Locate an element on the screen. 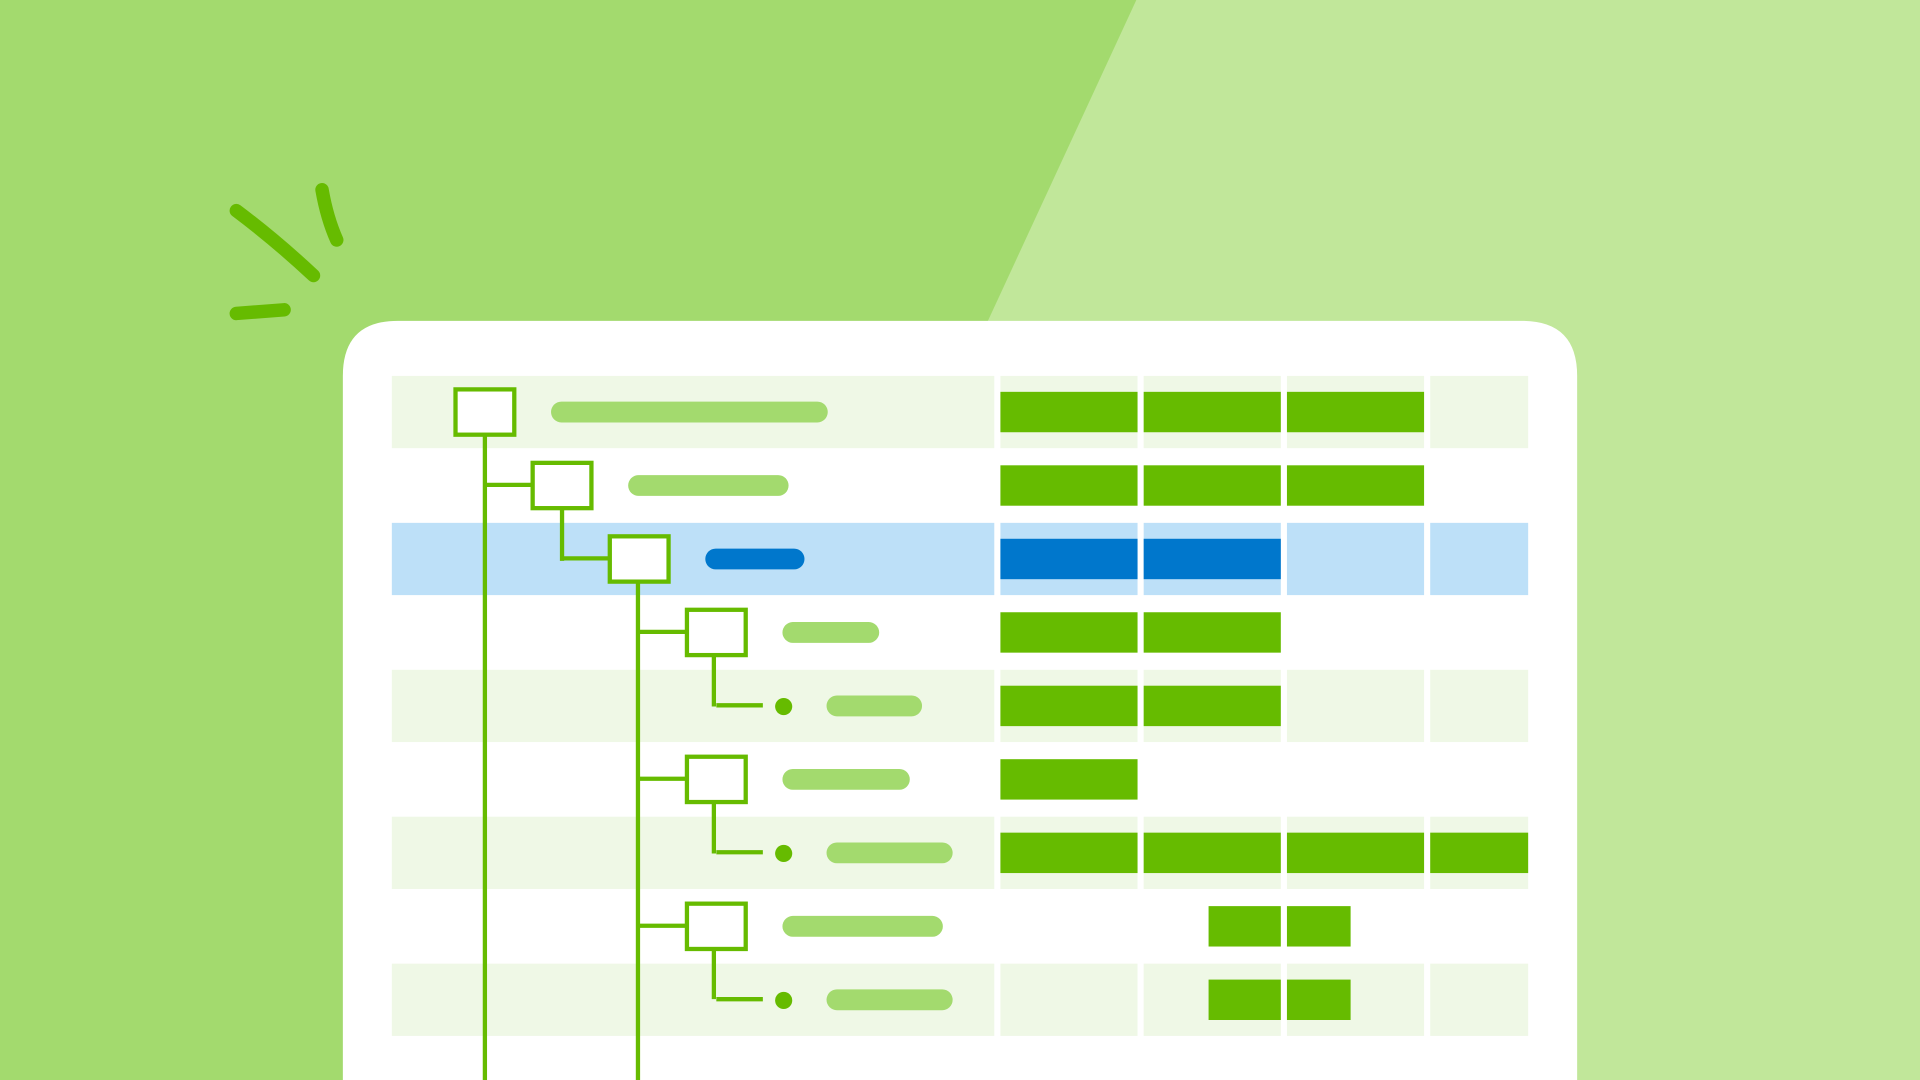 This screenshot has width=1920, height=1080. tree-lines is located at coordinates (622, 757).